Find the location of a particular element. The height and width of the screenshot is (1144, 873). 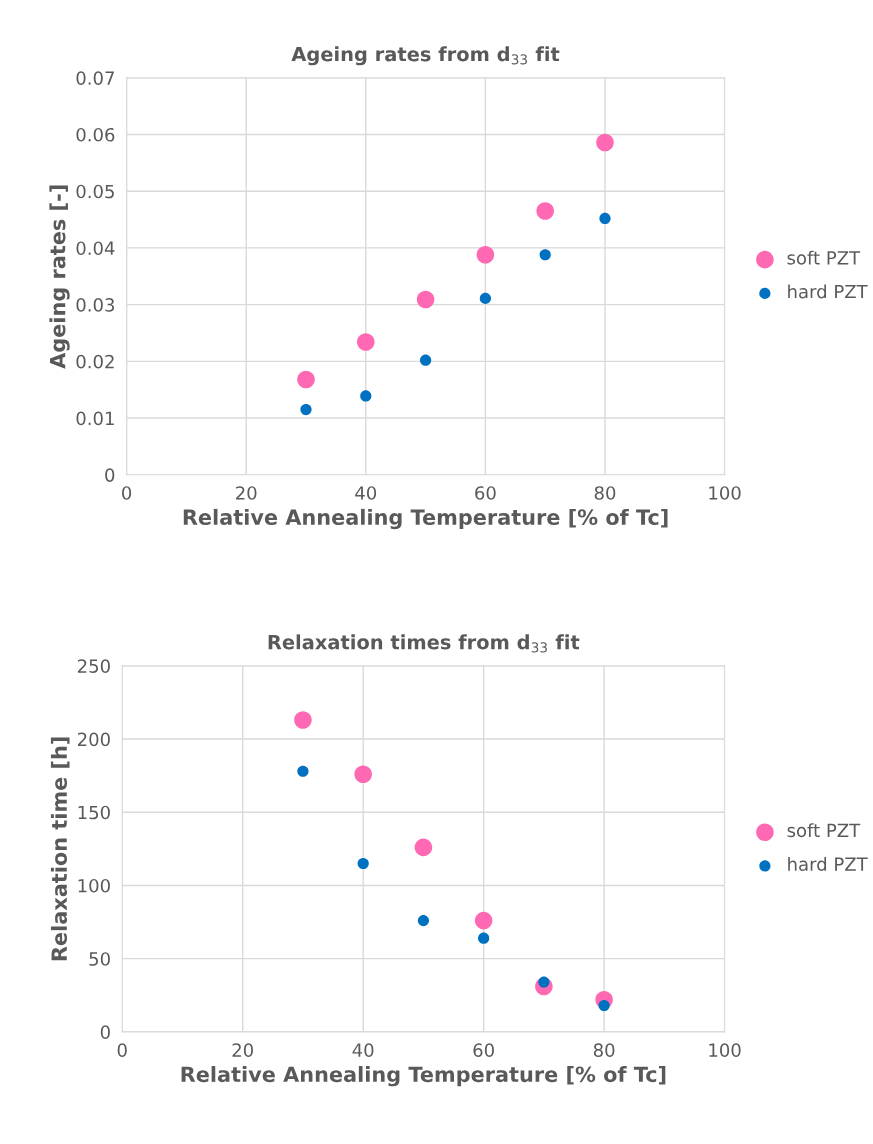

y-tick-label: 0.07 is located at coordinates (95, 78).